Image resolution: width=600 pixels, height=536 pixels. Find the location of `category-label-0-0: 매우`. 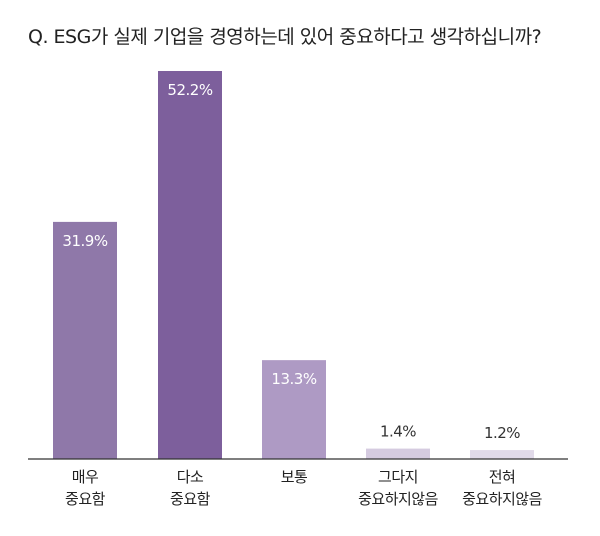

category-label-0-0: 매우 is located at coordinates (85, 477).